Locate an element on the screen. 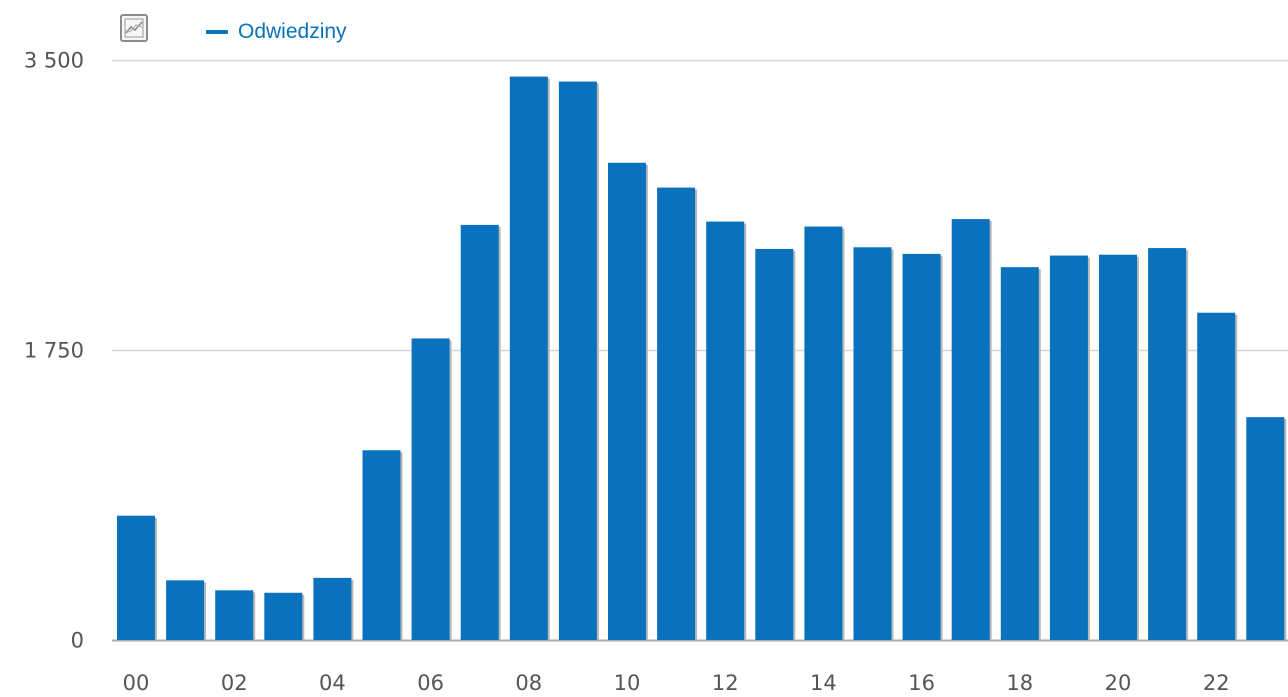 The height and width of the screenshot is (697, 1288). x-tick-label: 12 is located at coordinates (725, 683).